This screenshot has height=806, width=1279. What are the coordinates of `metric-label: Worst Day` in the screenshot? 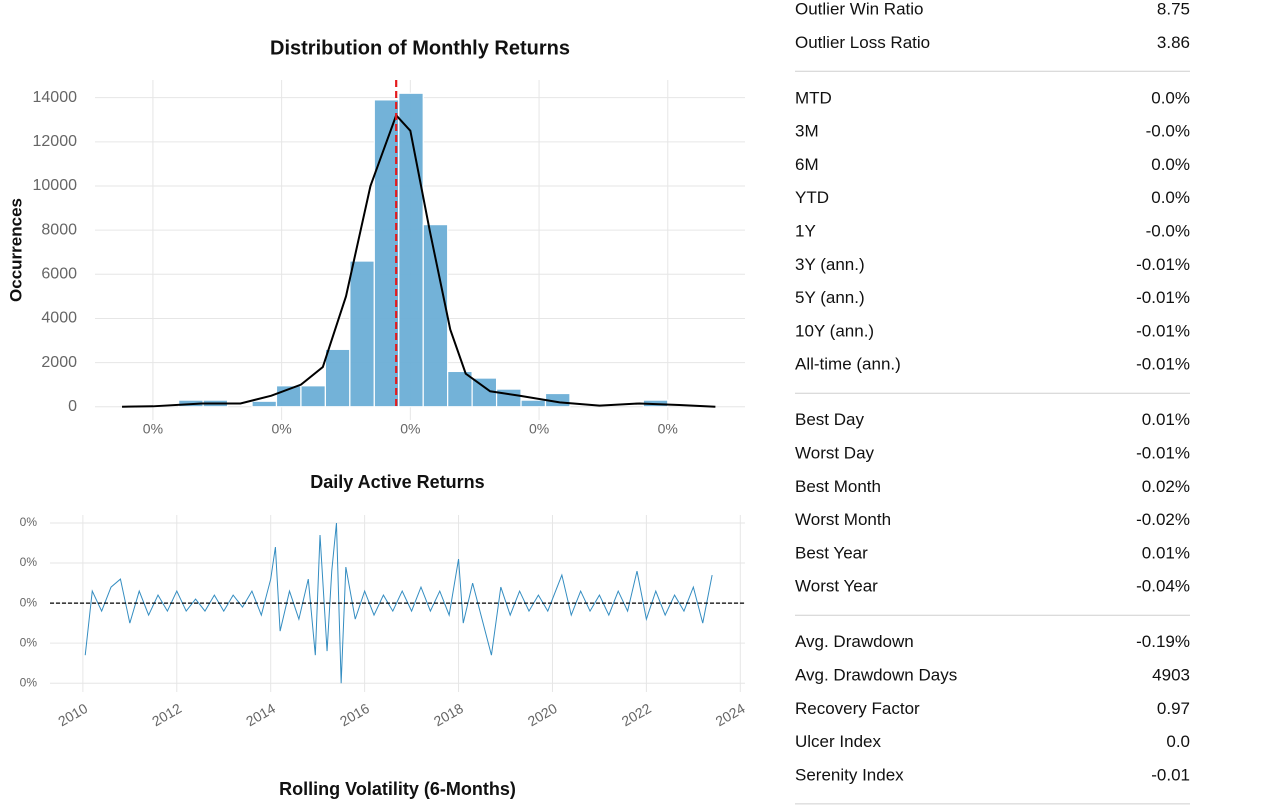 It's located at (835, 452).